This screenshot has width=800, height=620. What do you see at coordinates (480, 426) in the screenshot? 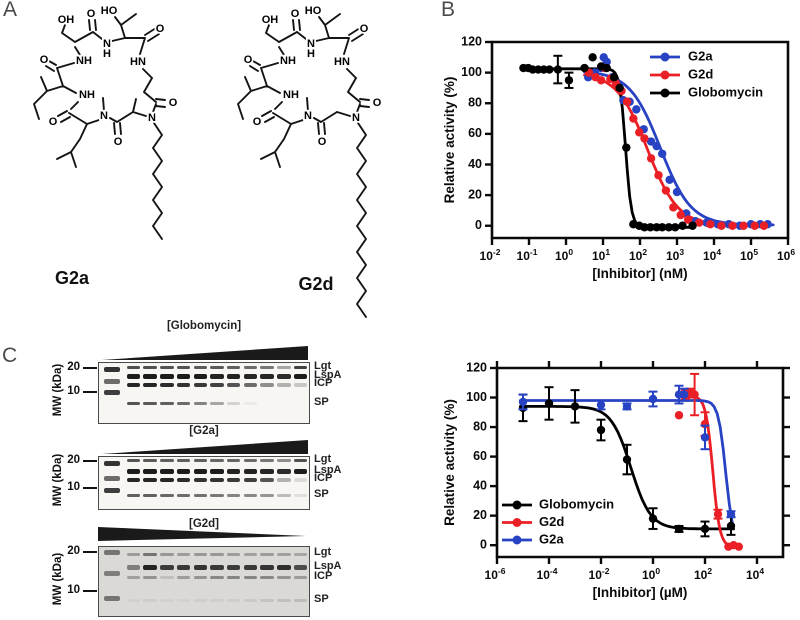
I see `y-tick-label: 80` at bounding box center [480, 426].